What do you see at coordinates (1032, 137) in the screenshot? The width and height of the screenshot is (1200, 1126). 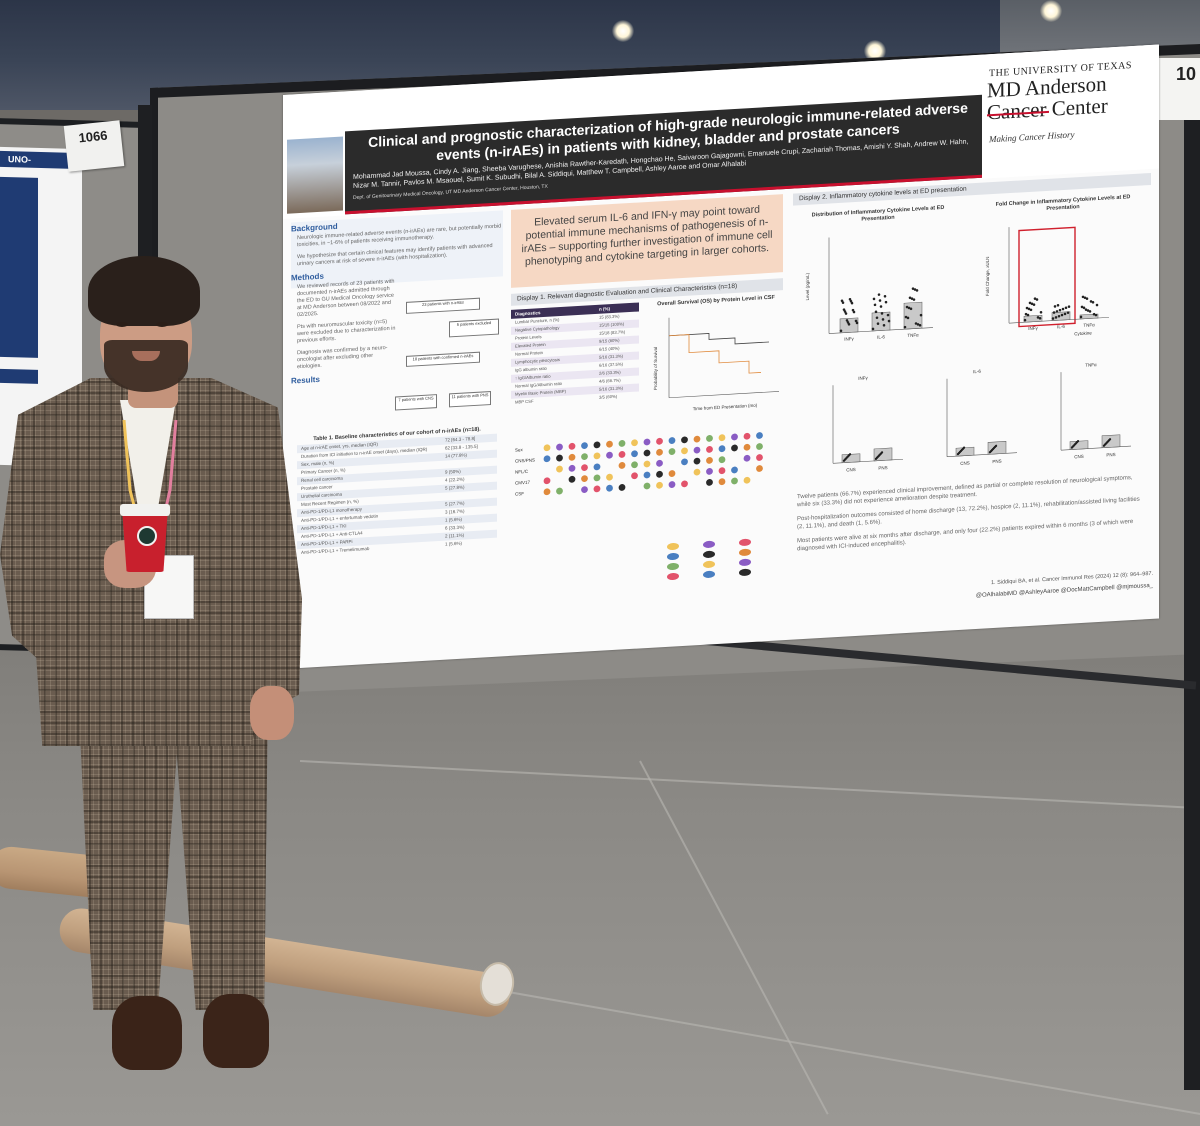 I see `logo-tagline: Making Cancer History` at bounding box center [1032, 137].